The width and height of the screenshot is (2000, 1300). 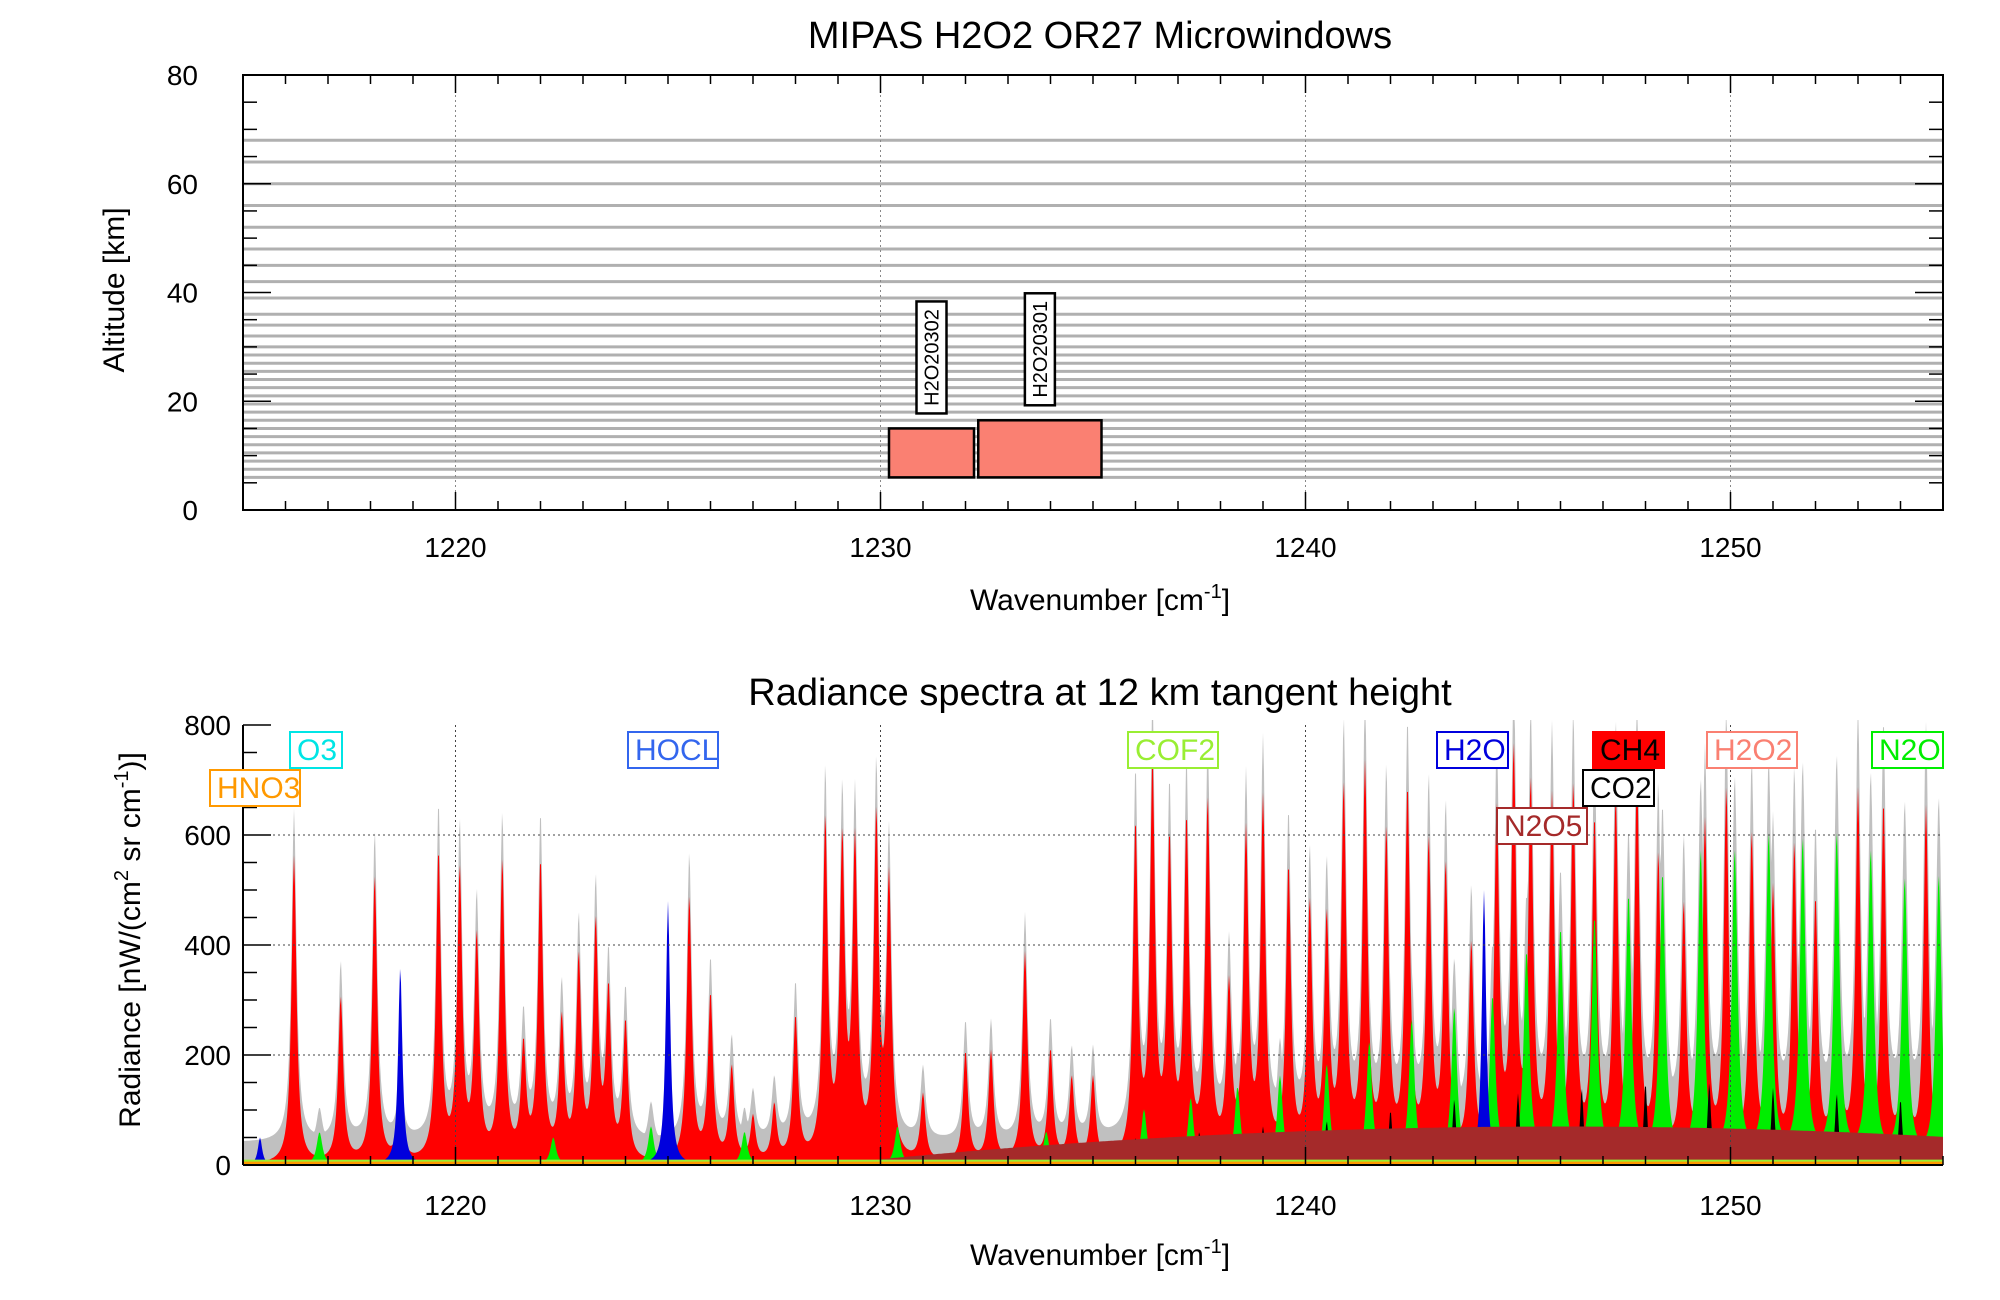 I want to click on legend-label: N2O5, so click(x=1543, y=826).